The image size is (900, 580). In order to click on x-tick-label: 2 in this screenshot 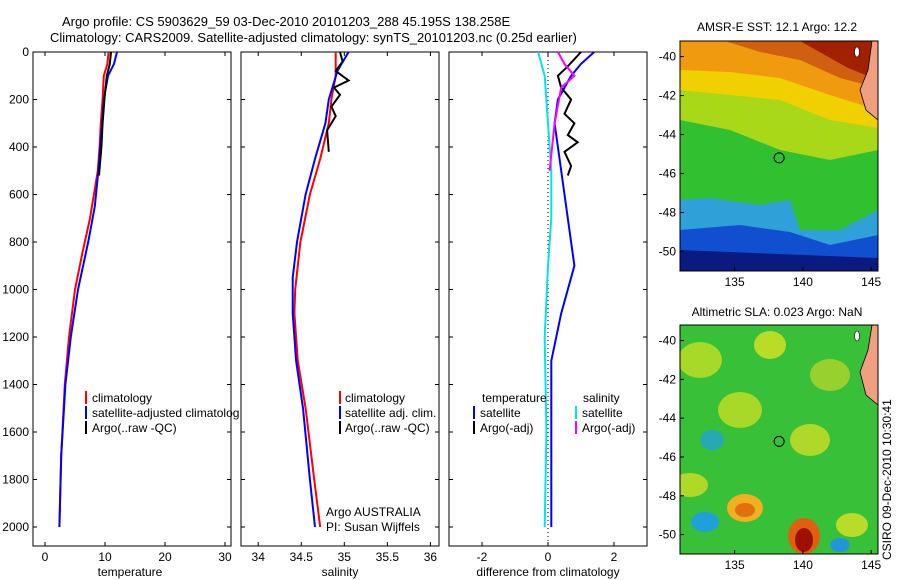, I will do `click(614, 557)`.